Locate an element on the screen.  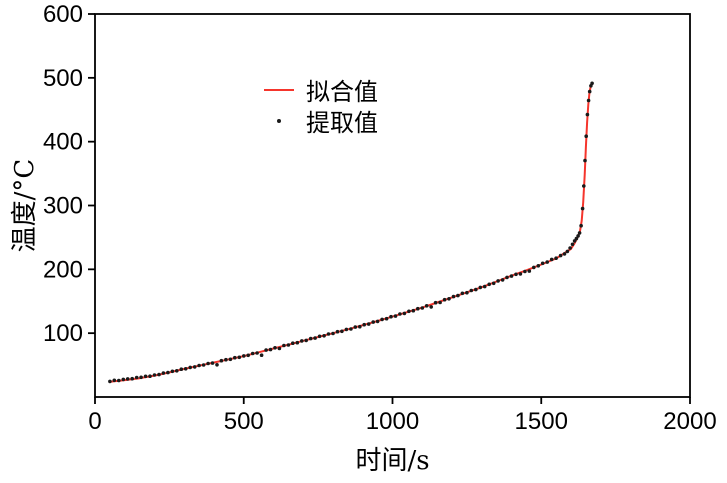
y-tick-label: 400 is located at coordinates (63, 142).